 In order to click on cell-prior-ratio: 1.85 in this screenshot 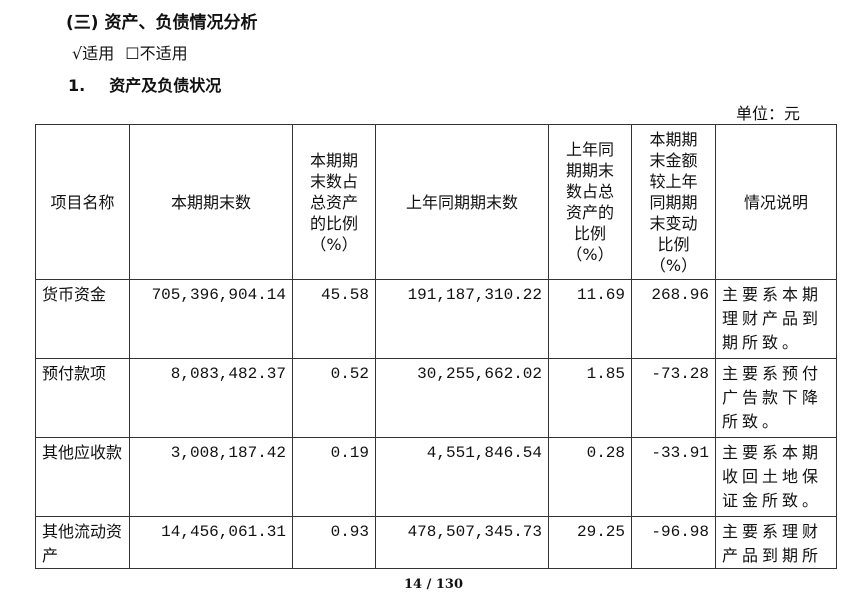, I will do `click(590, 398)`.